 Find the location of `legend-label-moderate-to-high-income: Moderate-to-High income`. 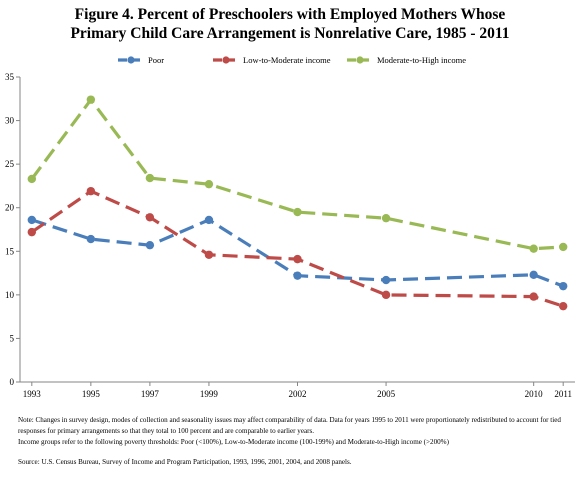

legend-label-moderate-to-high-income: Moderate-to-High income is located at coordinates (421, 60).